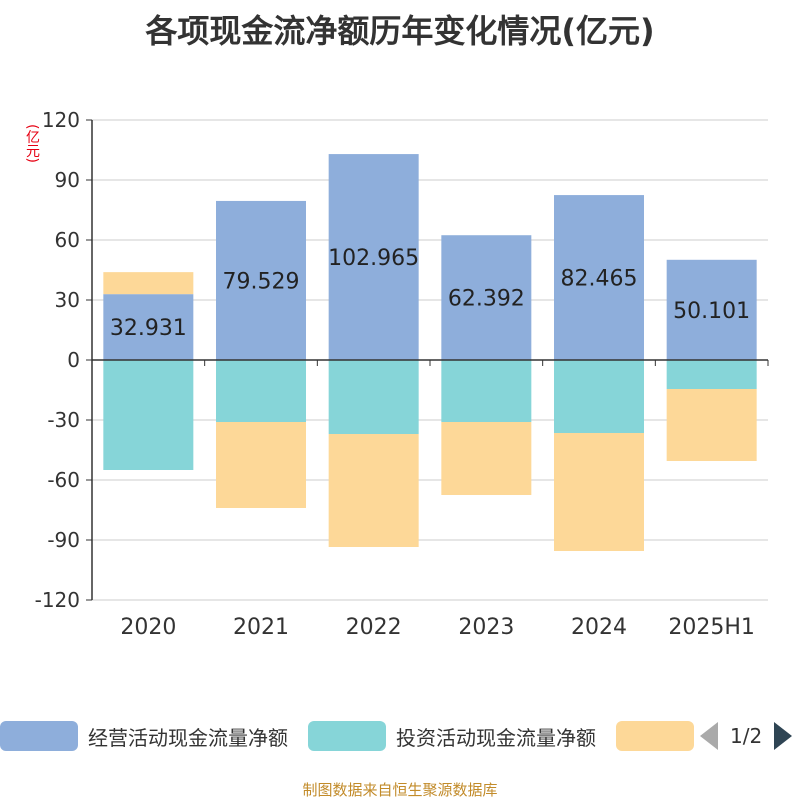  I want to click on data-source: 制图数据来自恒生聚源数据库, so click(400, 790).